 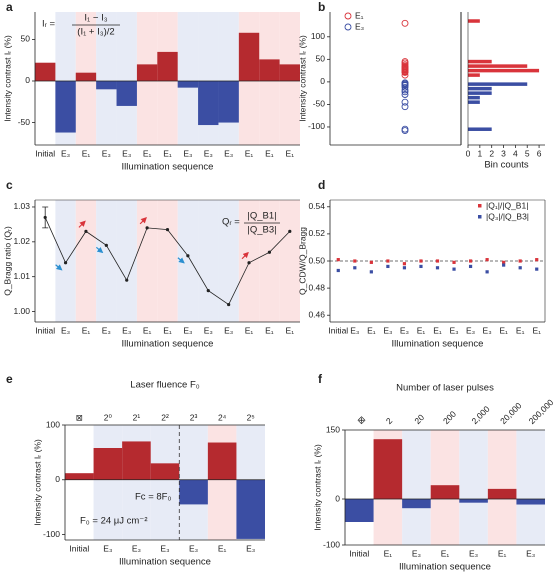 I want to click on top-tick-label: 20,000, so click(x=511, y=413).